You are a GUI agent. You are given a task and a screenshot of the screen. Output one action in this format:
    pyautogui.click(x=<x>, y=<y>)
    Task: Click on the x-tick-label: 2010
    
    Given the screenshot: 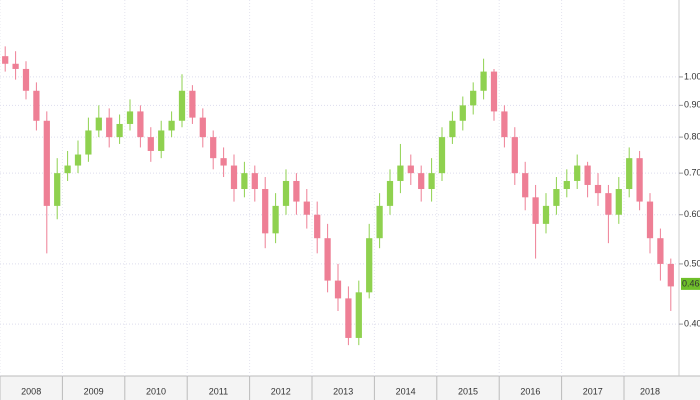 What is the action you would take?
    pyautogui.click(x=156, y=391)
    